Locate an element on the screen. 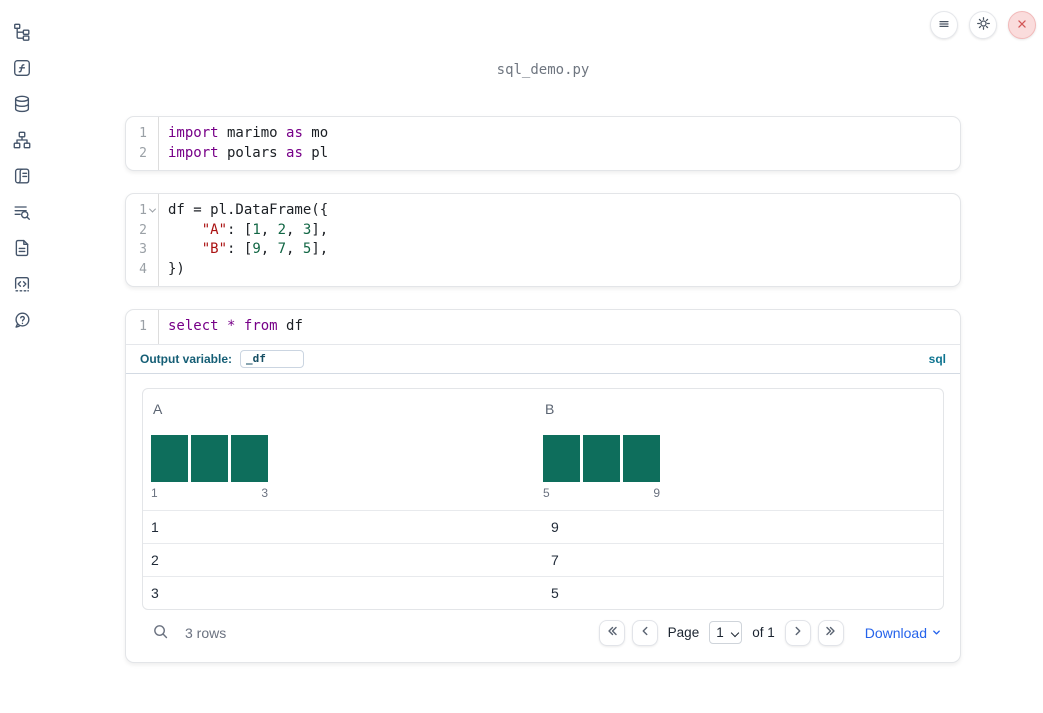 The image size is (1043, 713). settings-button is located at coordinates (983, 25).